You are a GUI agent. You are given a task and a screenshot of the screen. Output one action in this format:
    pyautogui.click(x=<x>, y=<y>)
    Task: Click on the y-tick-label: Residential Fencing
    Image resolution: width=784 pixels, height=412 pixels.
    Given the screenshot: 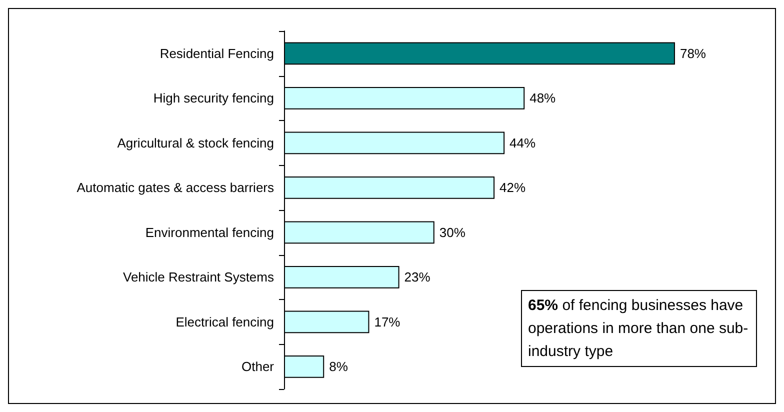 What is the action you would take?
    pyautogui.click(x=217, y=53)
    